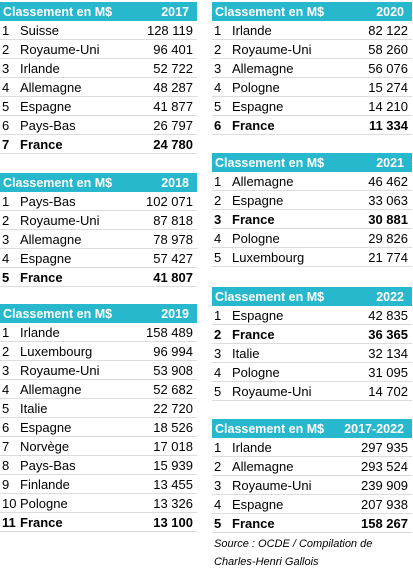  Describe the element at coordinates (173, 503) in the screenshot. I see `value-cell: 13 326` at that location.